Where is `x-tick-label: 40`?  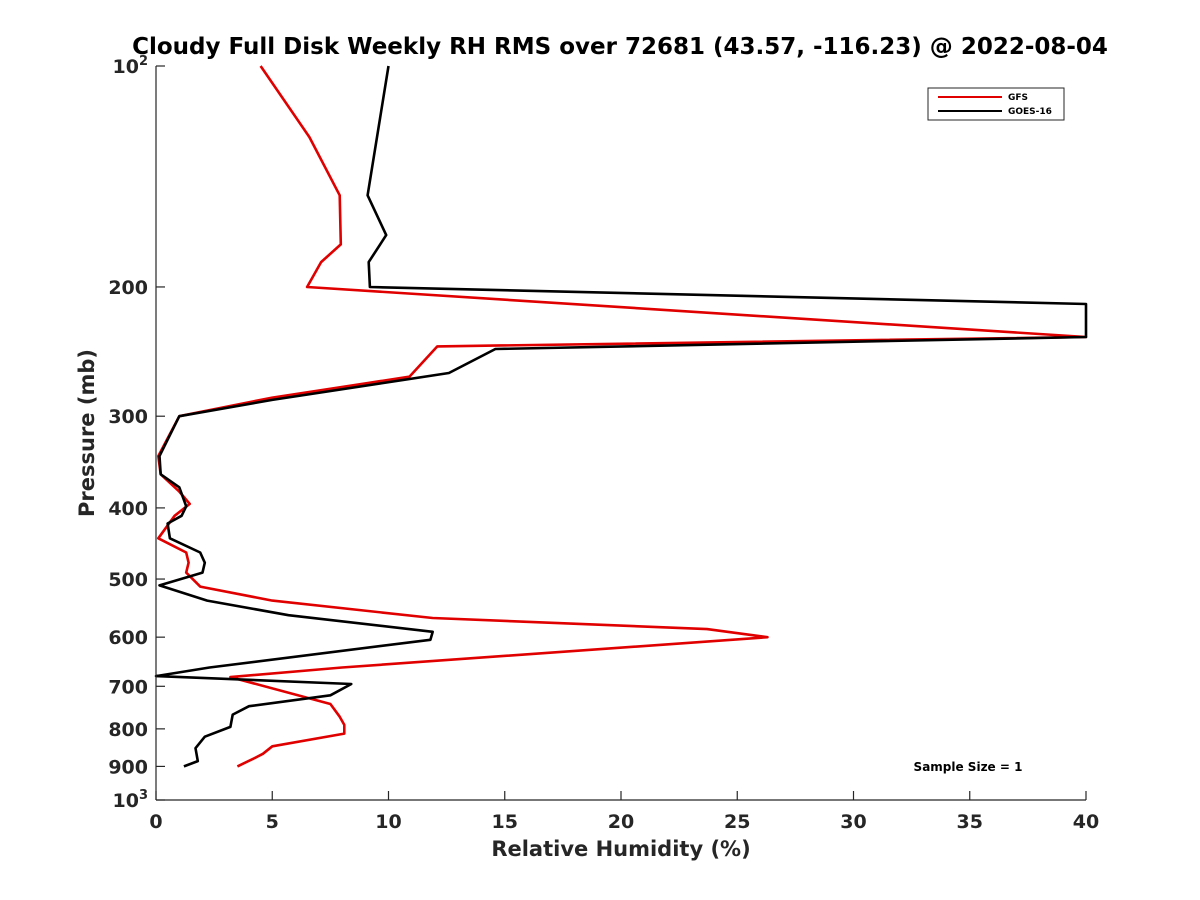
x-tick-label: 40 is located at coordinates (1086, 822).